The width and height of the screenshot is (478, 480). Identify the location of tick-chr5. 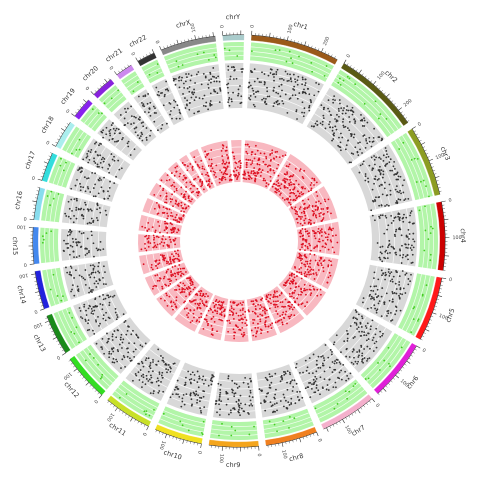
(441, 285).